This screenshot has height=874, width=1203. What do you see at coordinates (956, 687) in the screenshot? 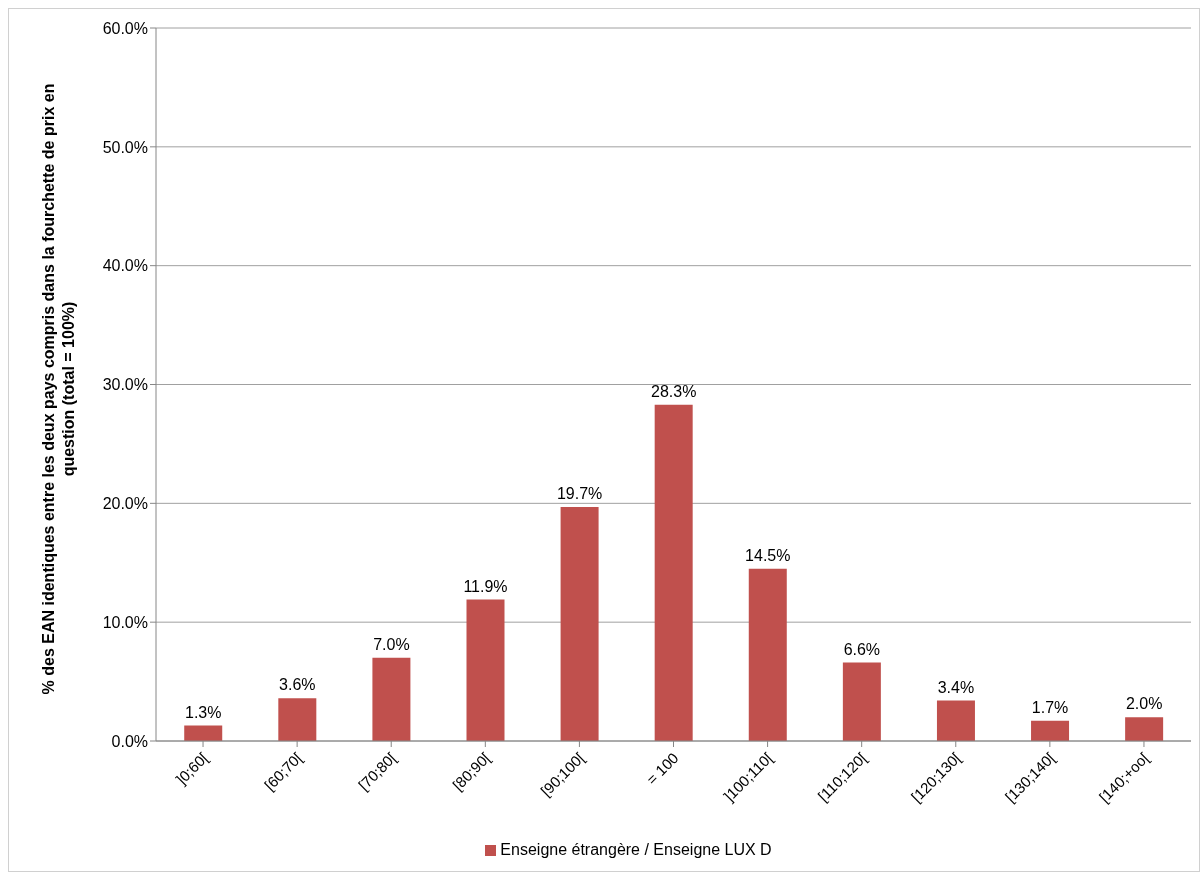
I see `data-label: 3.4%` at bounding box center [956, 687].